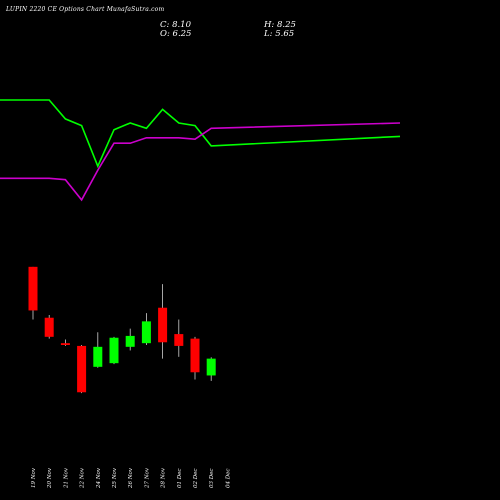  I want to click on x-tick-label: 27 Nov, so click(147, 478).